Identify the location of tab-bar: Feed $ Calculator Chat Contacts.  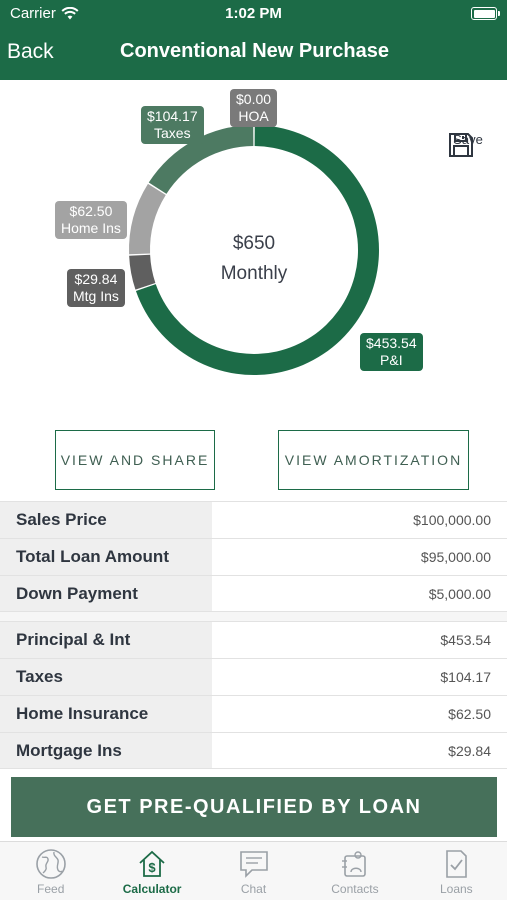
(253, 870).